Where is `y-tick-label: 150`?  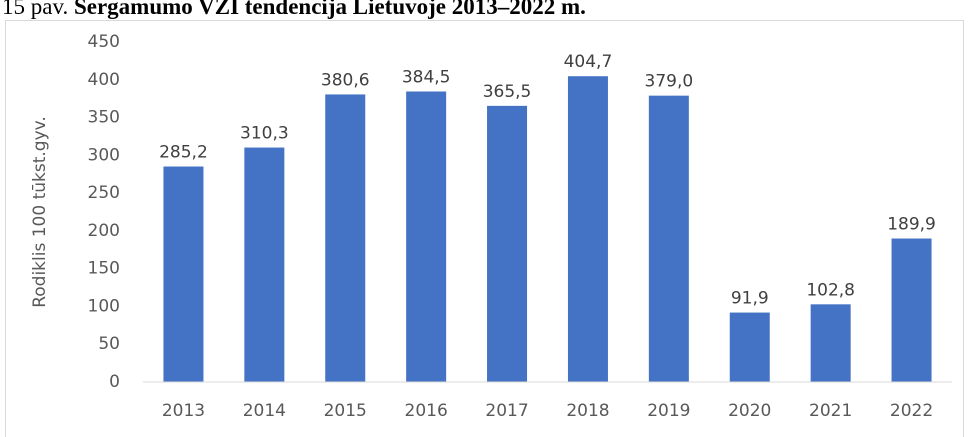
y-tick-label: 150 is located at coordinates (104, 269).